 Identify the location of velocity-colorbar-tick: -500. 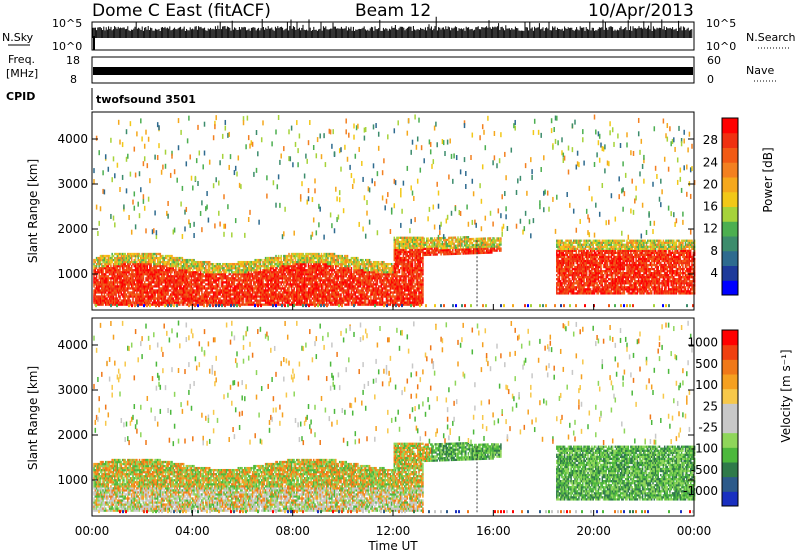
(704, 470).